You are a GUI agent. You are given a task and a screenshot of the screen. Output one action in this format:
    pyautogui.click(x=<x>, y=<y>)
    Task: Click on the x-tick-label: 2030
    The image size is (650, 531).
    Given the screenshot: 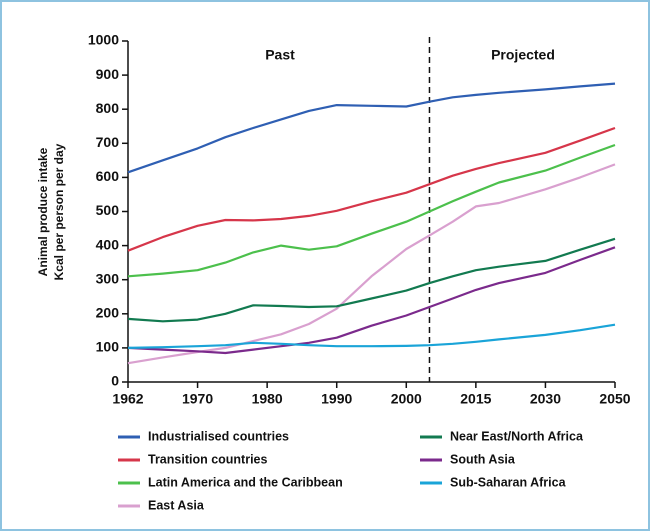 What is the action you would take?
    pyautogui.click(x=545, y=399)
    